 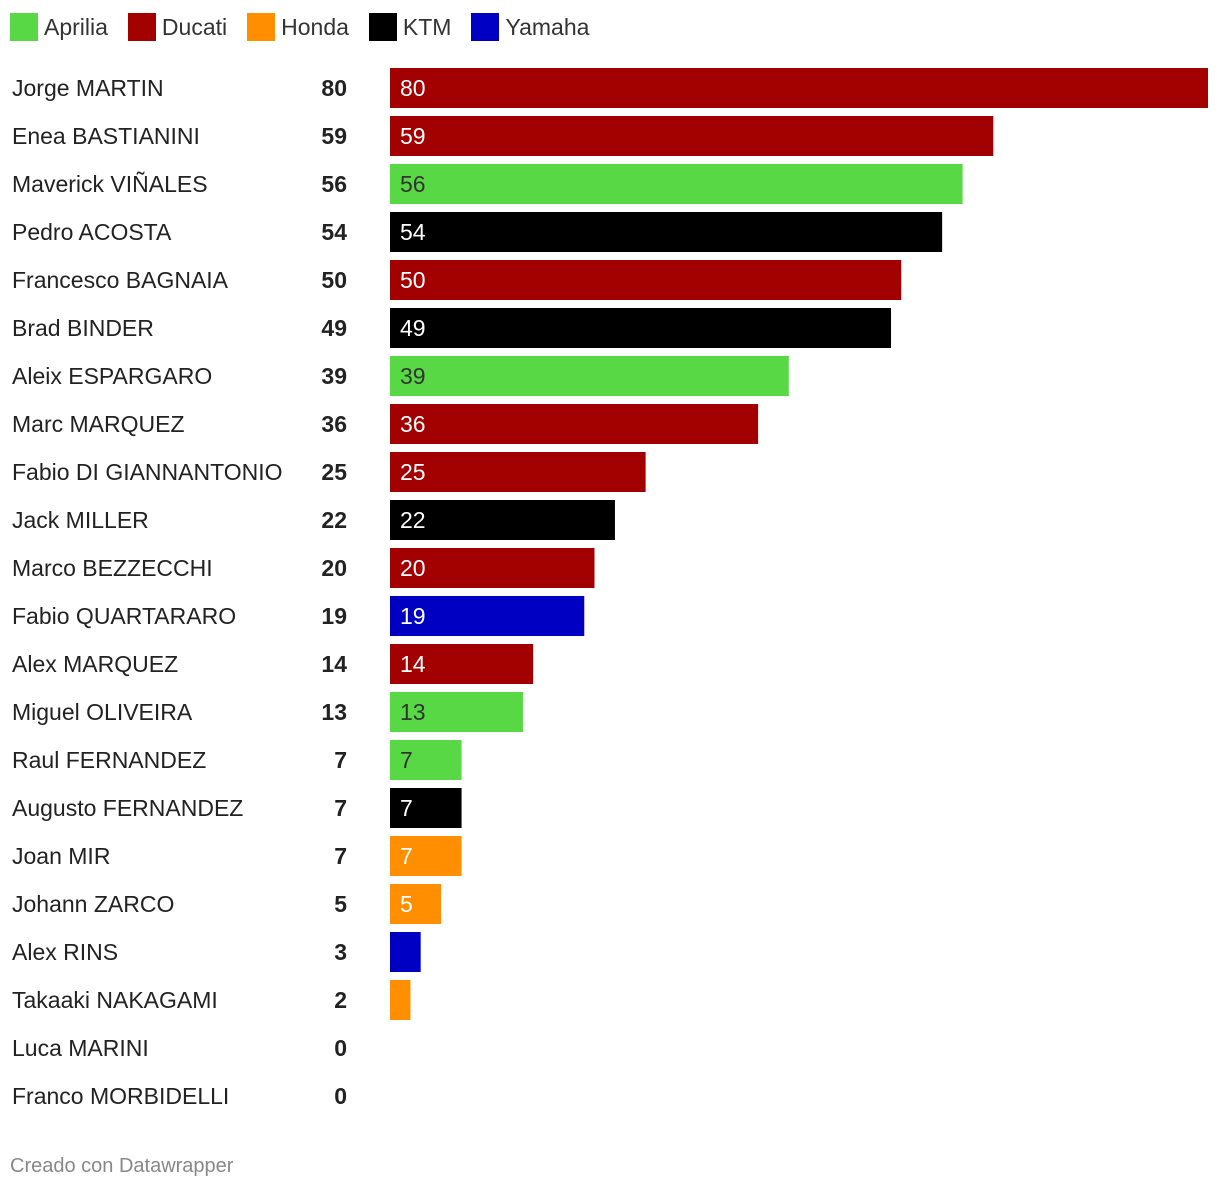 I want to click on bar-value-label: 14, so click(x=413, y=664).